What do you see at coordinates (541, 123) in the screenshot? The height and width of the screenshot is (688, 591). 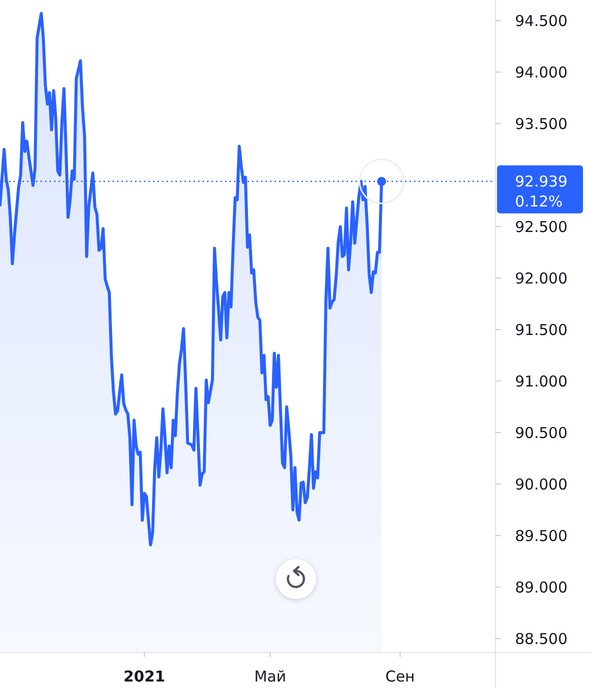 I see `y-tick-label: 93.500` at bounding box center [541, 123].